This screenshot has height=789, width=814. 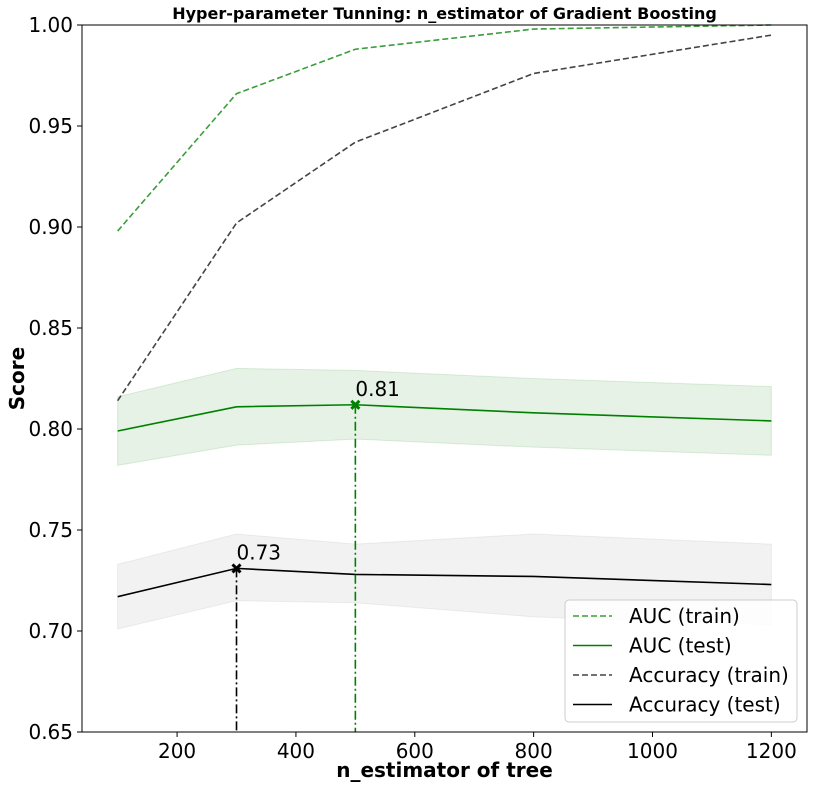 What do you see at coordinates (444, 416) in the screenshot?
I see `band-auc-test` at bounding box center [444, 416].